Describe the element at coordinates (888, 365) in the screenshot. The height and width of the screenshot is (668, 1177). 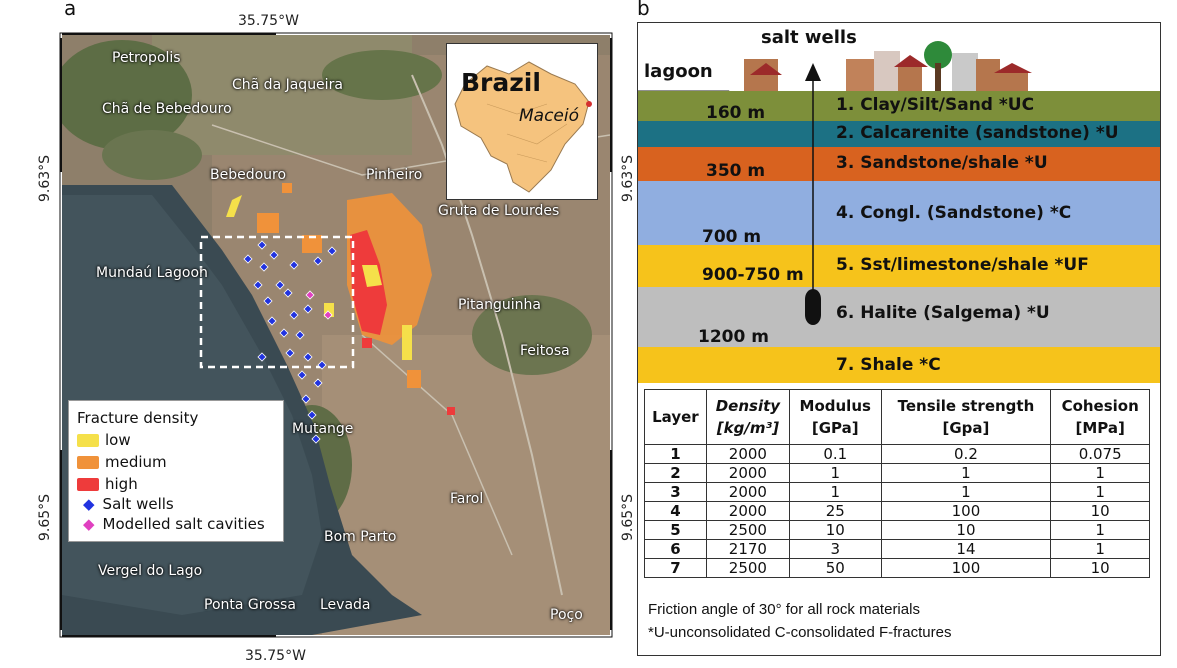
I see `layer-label: 7. Shale *C` at that location.